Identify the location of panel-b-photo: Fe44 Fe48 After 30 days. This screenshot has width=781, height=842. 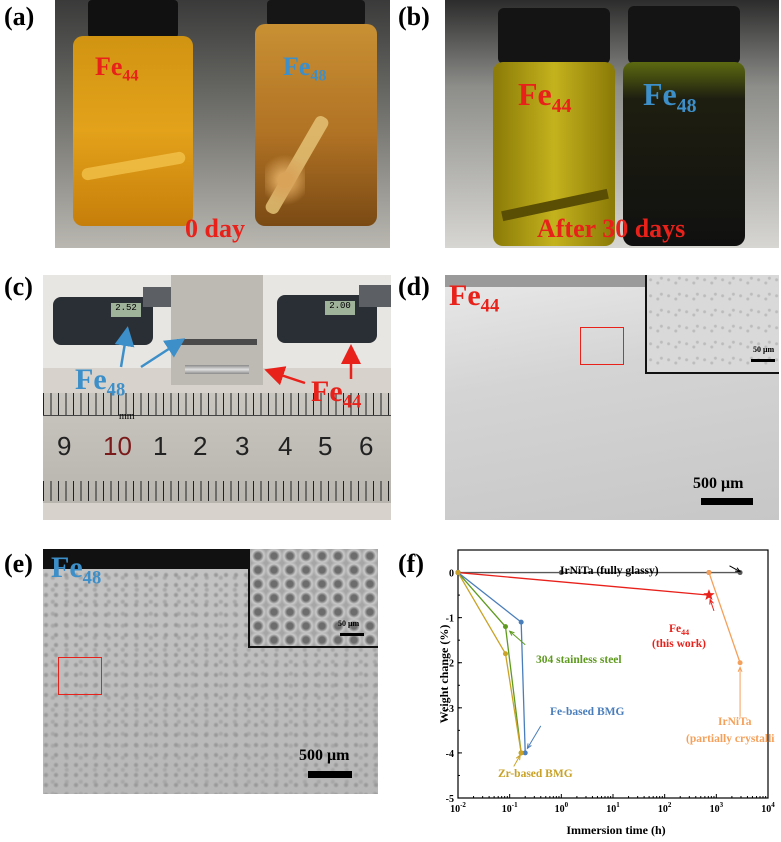
(612, 124).